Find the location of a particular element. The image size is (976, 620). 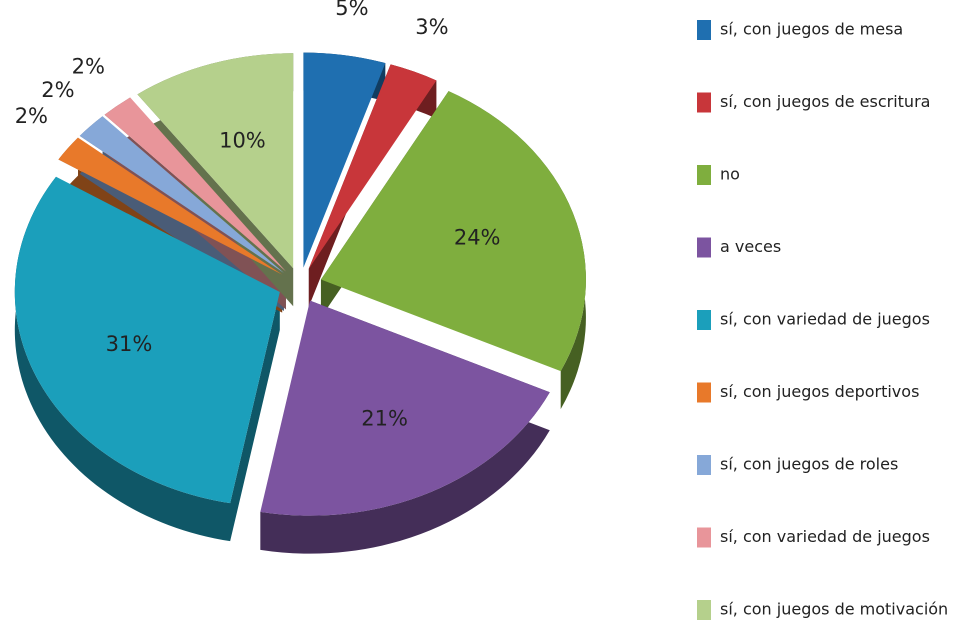

data-label: 5% is located at coordinates (351, 10).